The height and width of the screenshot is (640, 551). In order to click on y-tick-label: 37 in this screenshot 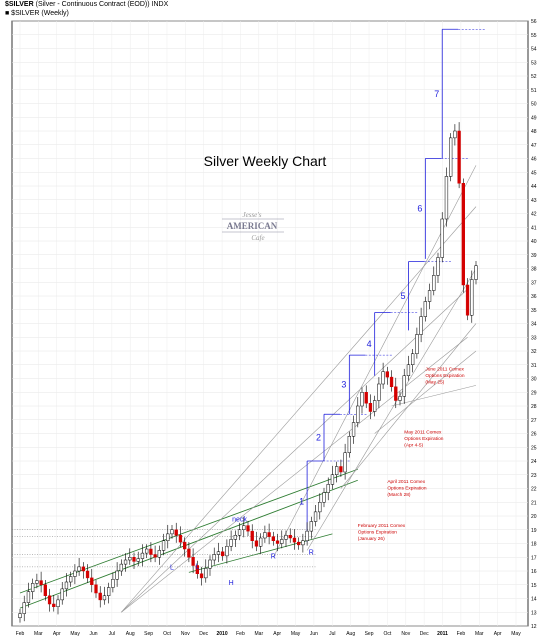, I will do `click(534, 283)`.